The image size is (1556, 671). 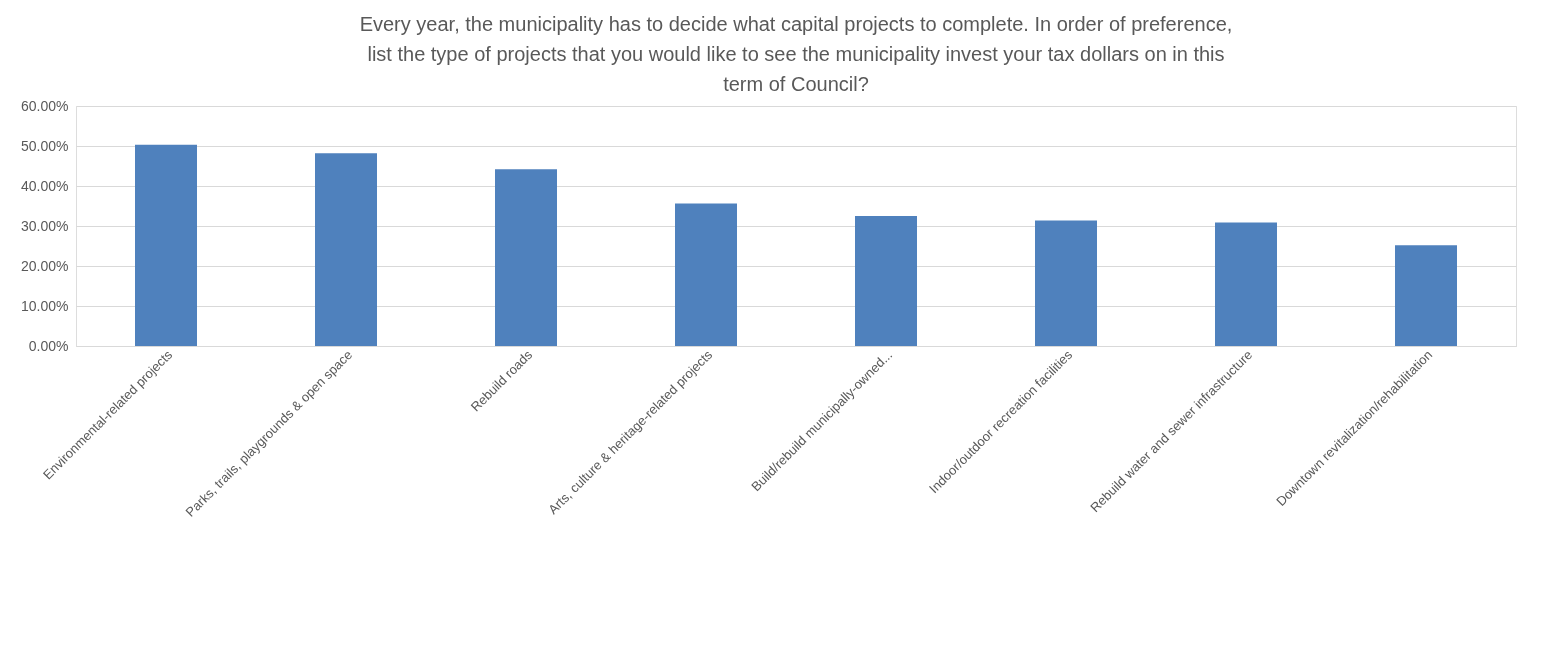 I want to click on y-tick-label: 30.00%, so click(x=45, y=225).